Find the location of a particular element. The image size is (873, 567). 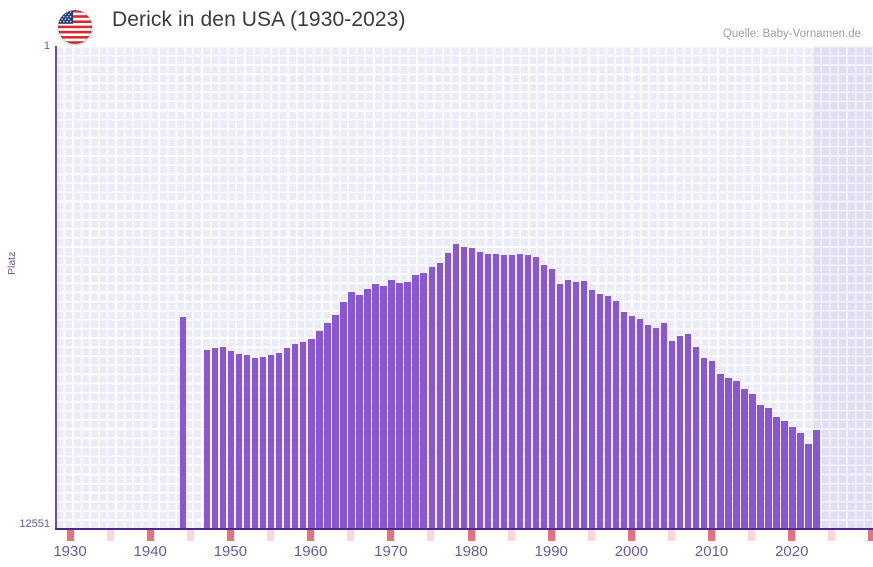

x-tick-major-1960 is located at coordinates (311, 535).